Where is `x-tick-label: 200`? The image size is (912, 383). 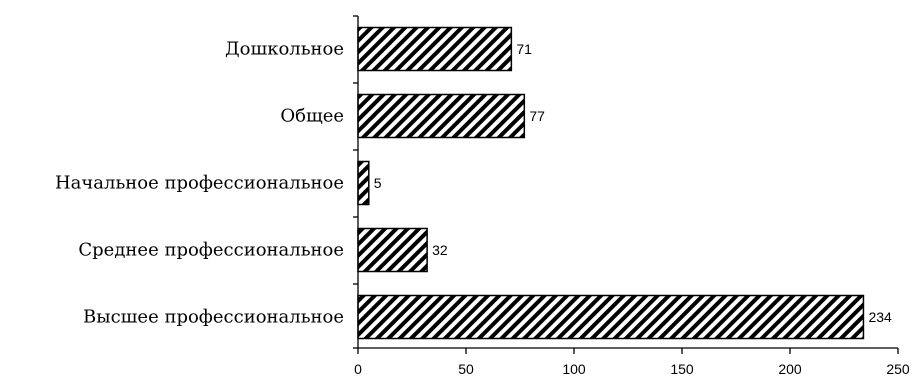
x-tick-label: 200 is located at coordinates (790, 369).